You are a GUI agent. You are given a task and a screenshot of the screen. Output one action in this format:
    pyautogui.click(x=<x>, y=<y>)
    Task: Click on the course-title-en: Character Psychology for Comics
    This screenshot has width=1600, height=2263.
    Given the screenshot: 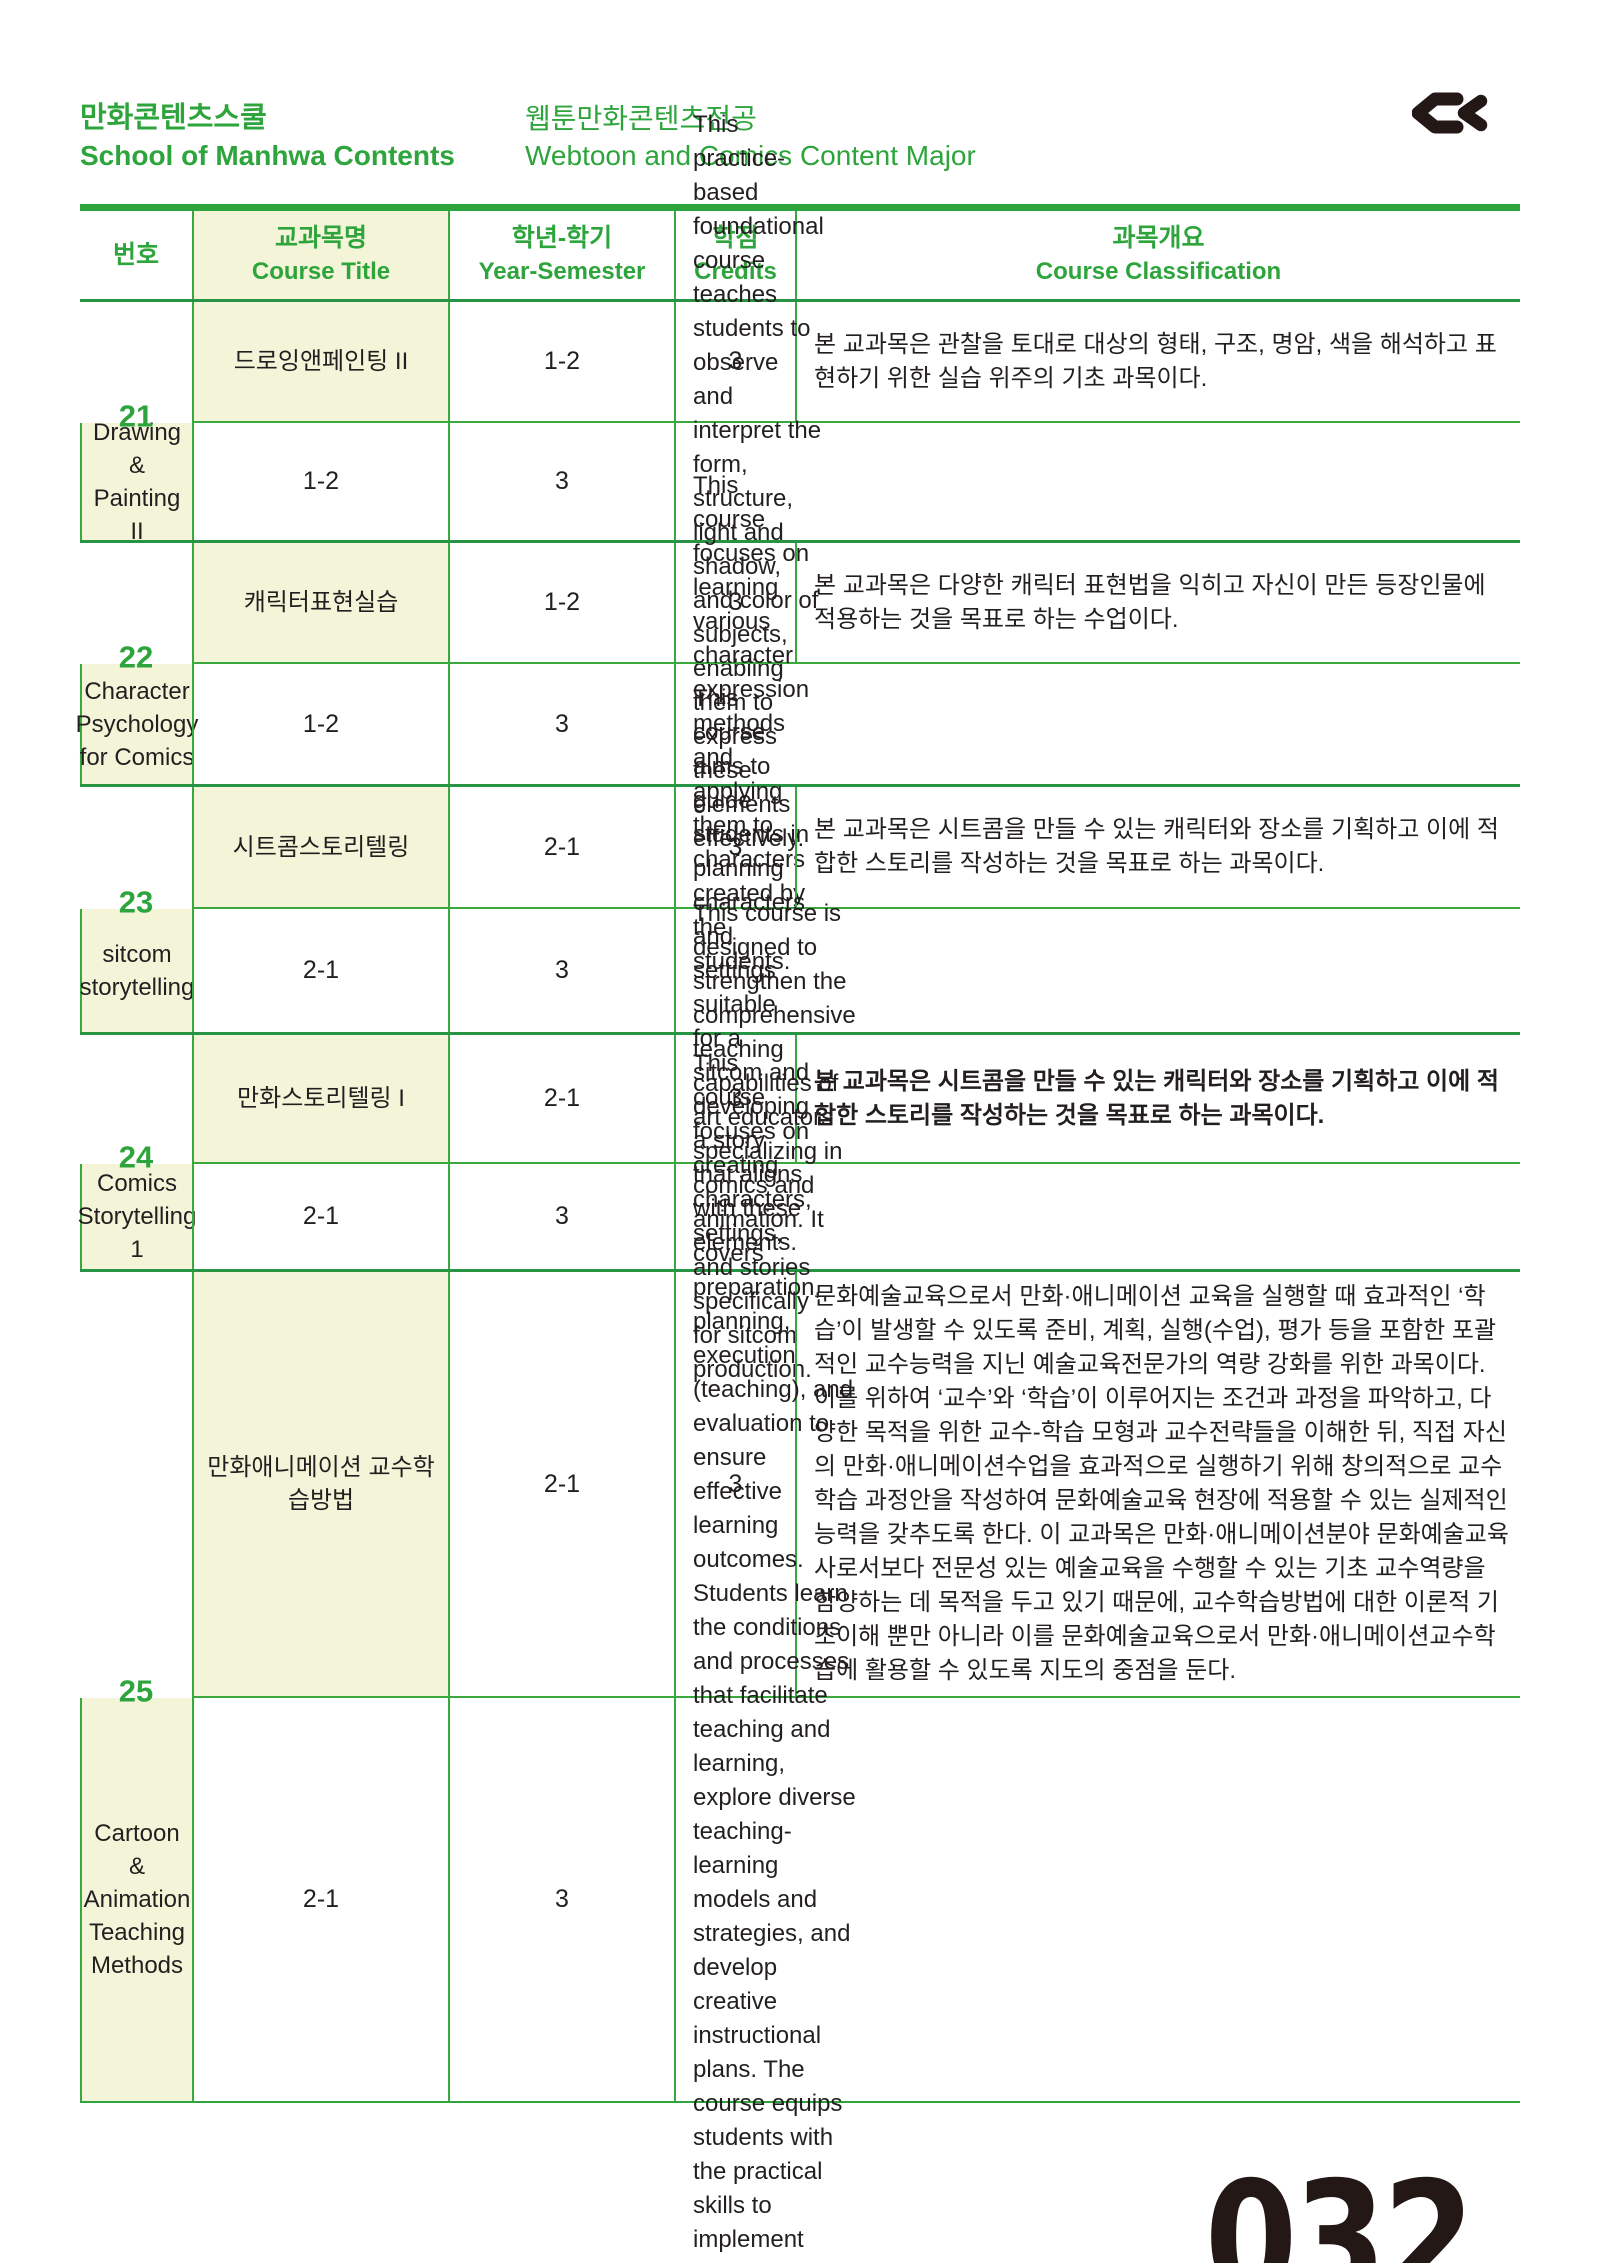 What is the action you would take?
    pyautogui.click(x=137, y=724)
    